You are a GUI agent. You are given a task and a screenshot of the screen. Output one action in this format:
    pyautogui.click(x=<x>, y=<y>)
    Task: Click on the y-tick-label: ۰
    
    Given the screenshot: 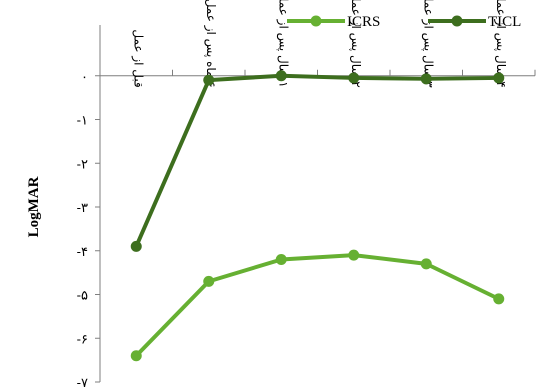 What is the action you would take?
    pyautogui.click(x=84, y=77)
    